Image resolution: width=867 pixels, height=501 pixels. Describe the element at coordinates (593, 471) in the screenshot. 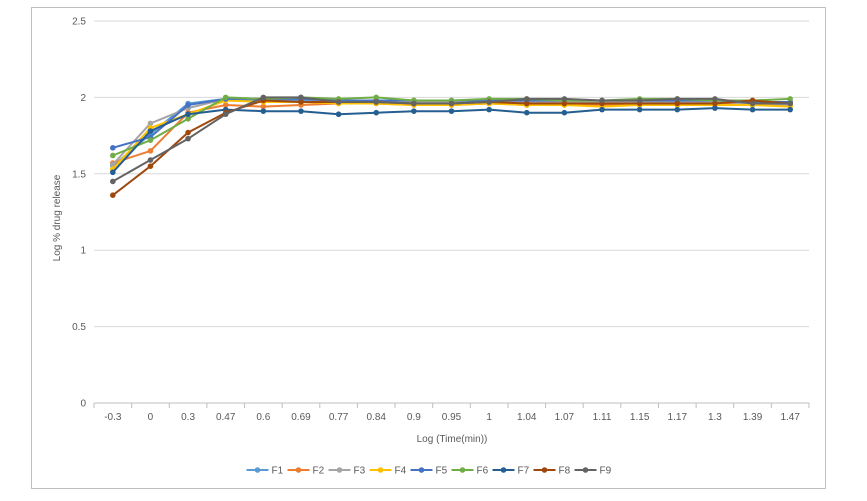

I see `legend-item: F9` at that location.